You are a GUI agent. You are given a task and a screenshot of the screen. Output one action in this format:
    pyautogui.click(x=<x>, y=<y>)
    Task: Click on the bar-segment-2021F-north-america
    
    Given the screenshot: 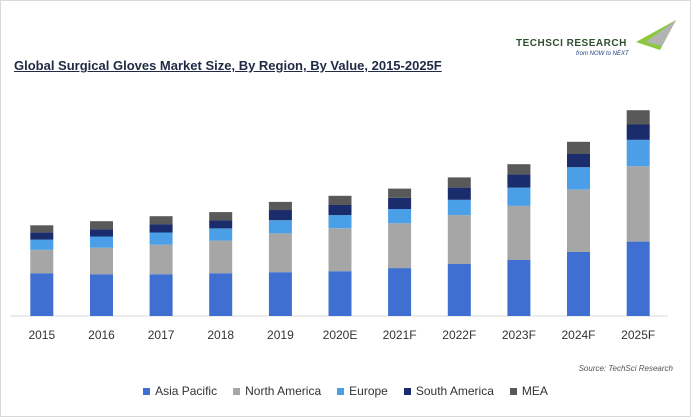 What is the action you would take?
    pyautogui.click(x=400, y=246)
    